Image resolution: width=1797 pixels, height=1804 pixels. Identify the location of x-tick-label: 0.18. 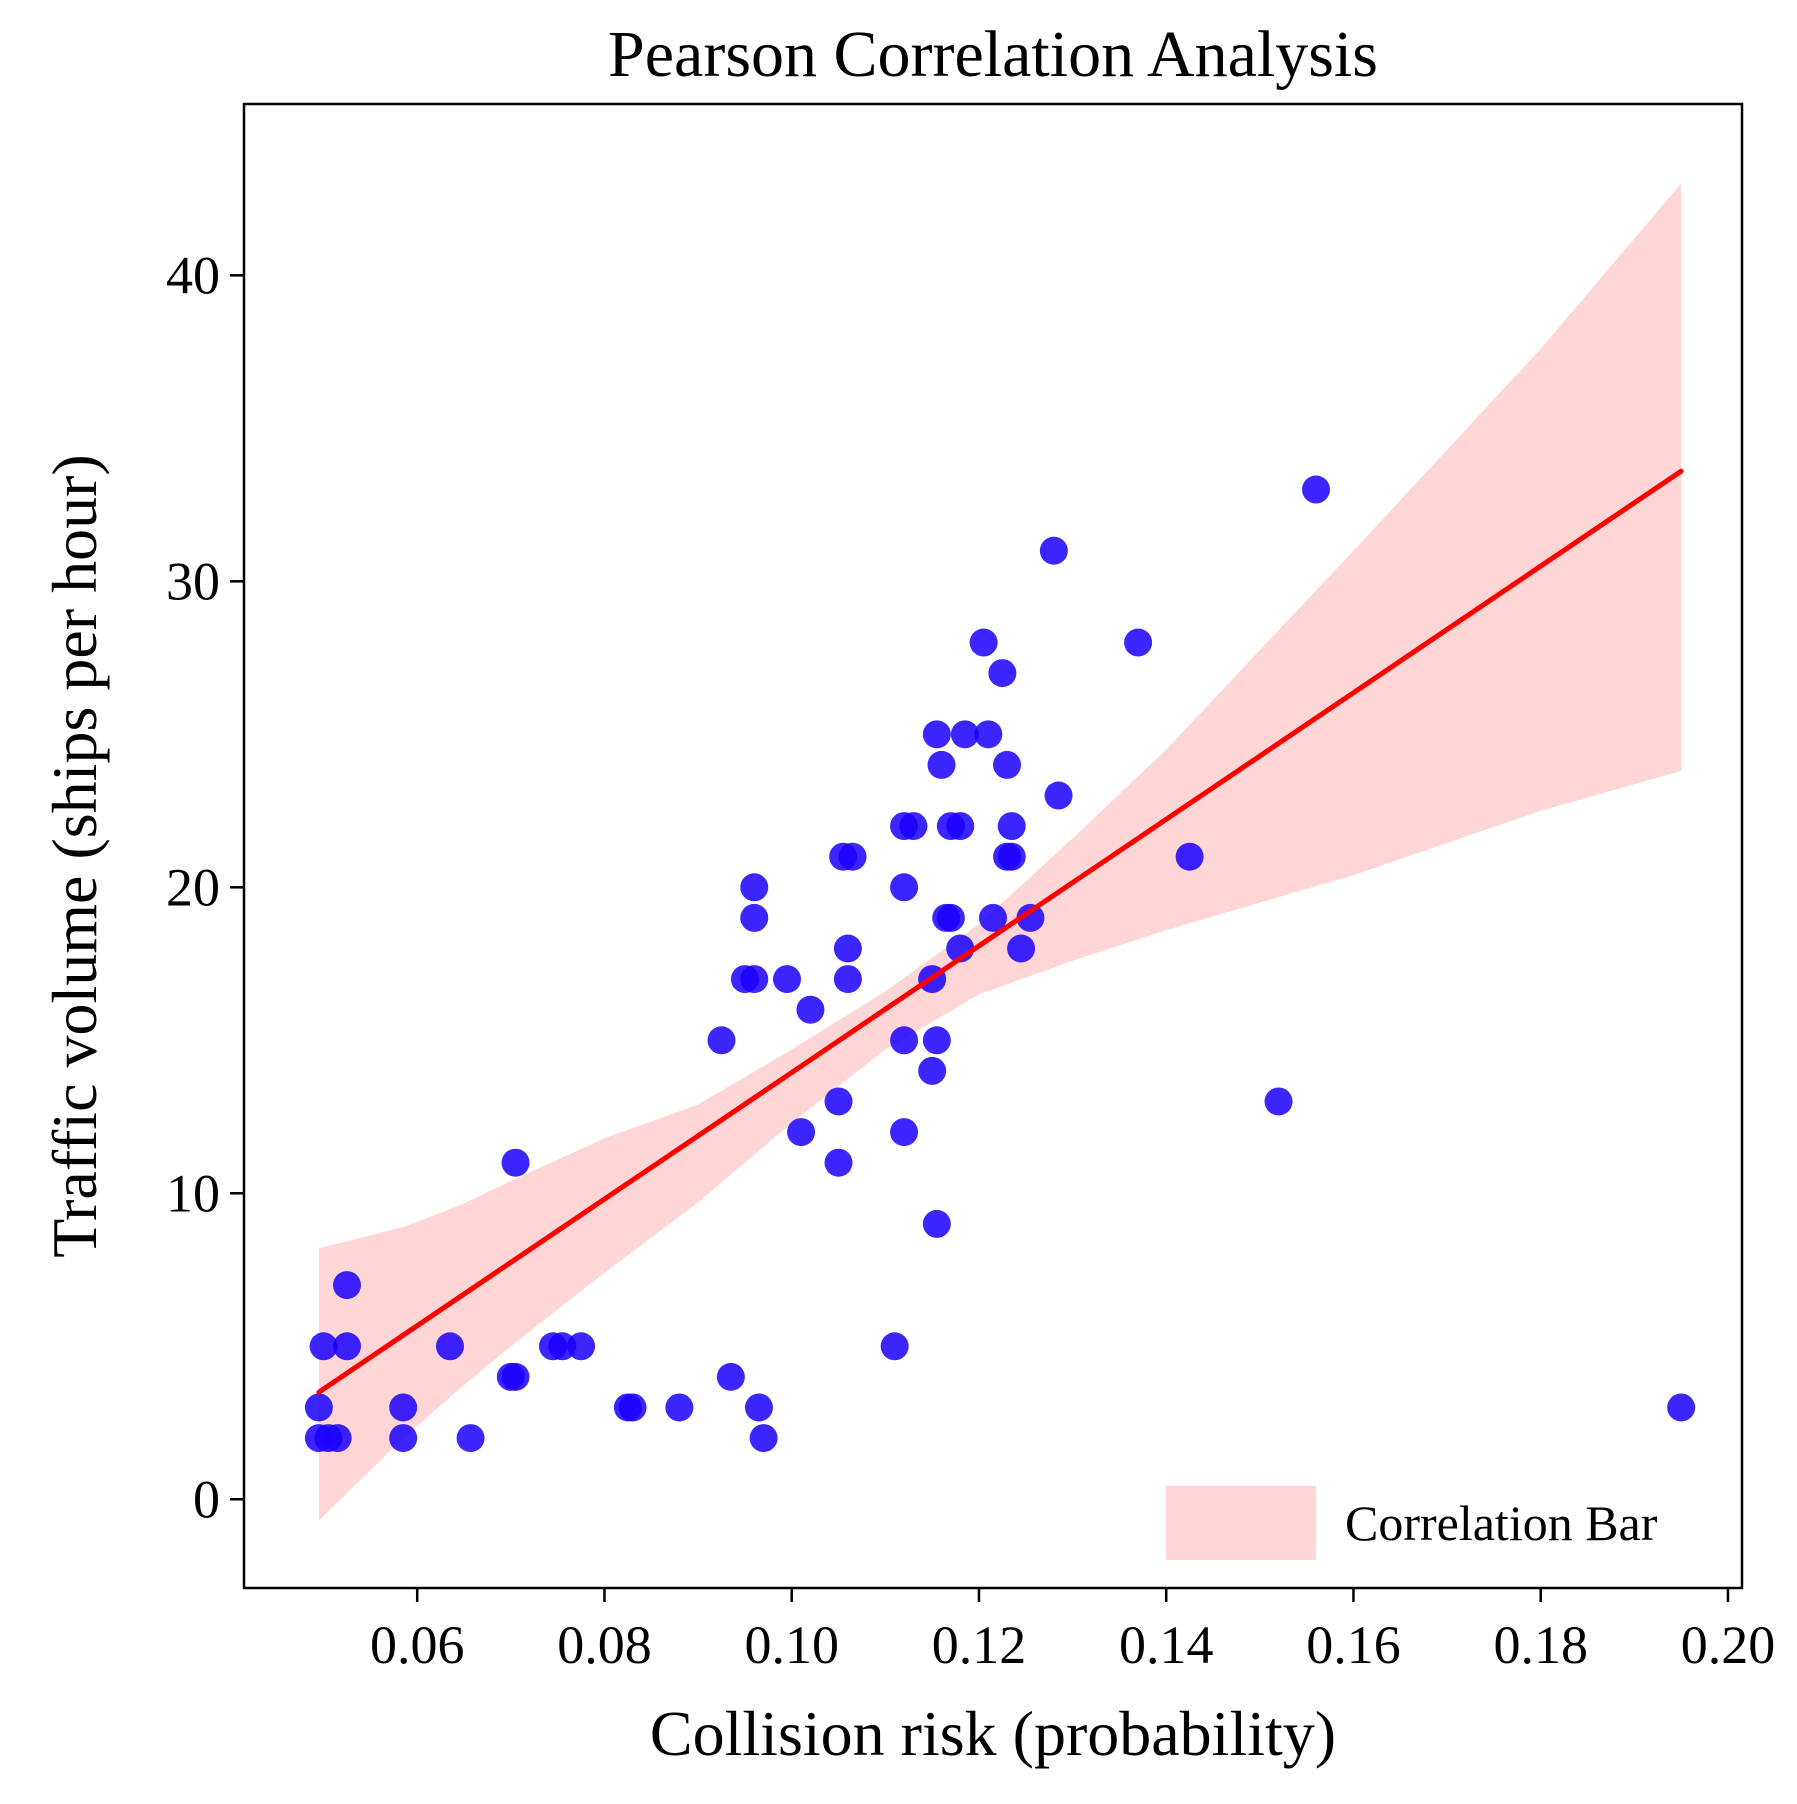
(1540, 1645).